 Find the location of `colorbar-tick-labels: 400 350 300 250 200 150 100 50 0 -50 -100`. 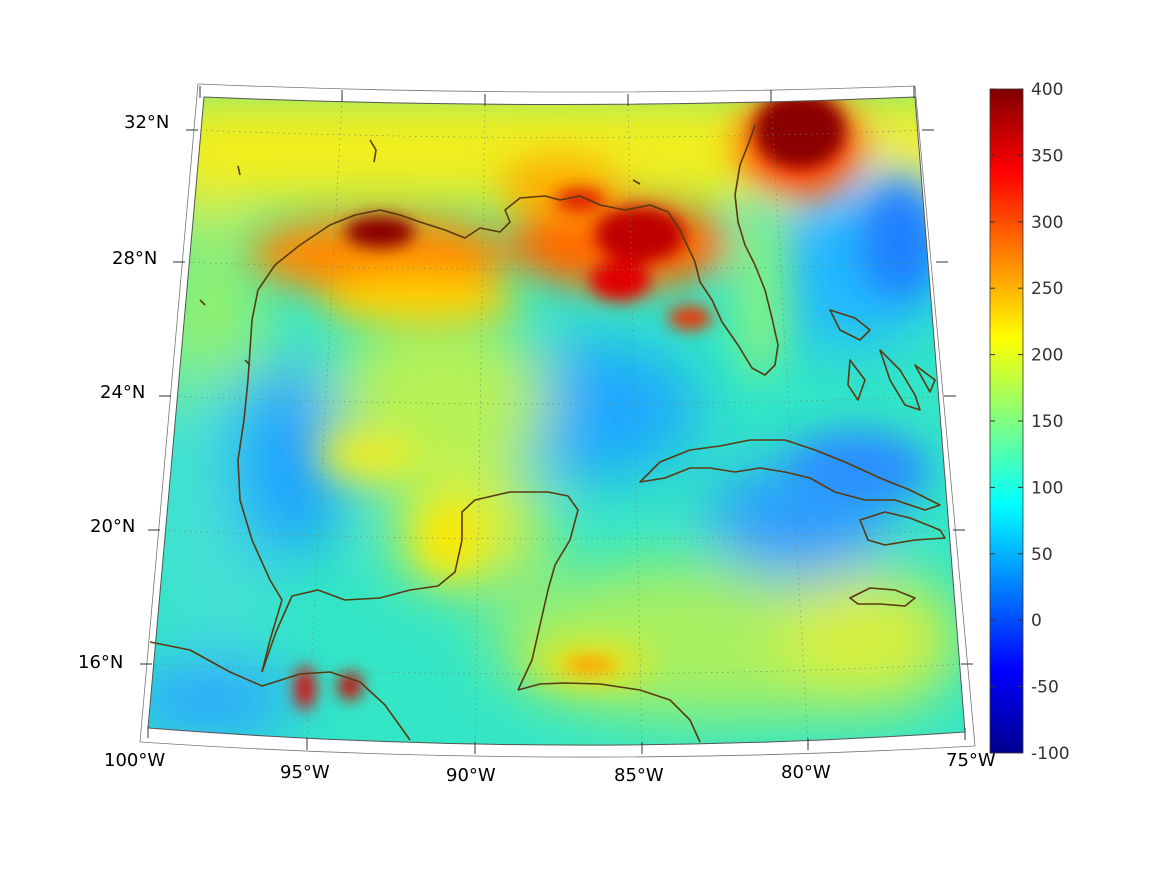

colorbar-tick-labels: 400 350 300 250 200 150 100 50 0 -50 -100 is located at coordinates (1050, 422).